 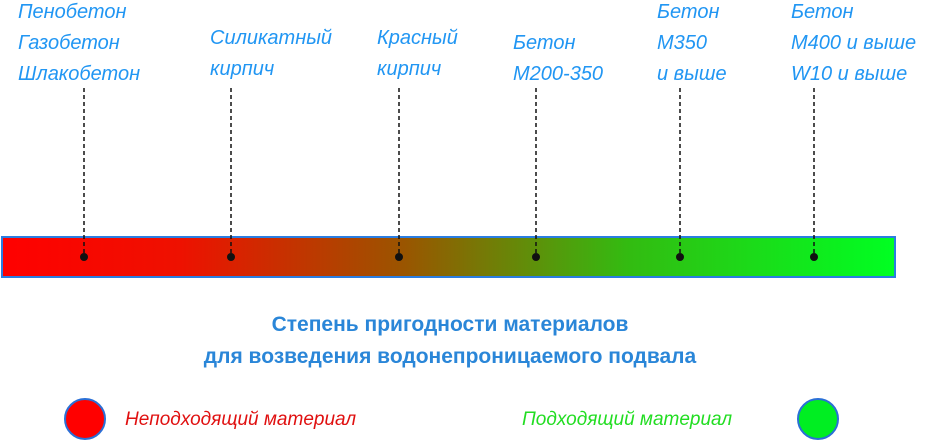 What do you see at coordinates (692, 74) in the screenshot?
I see `marker-label: и выше` at bounding box center [692, 74].